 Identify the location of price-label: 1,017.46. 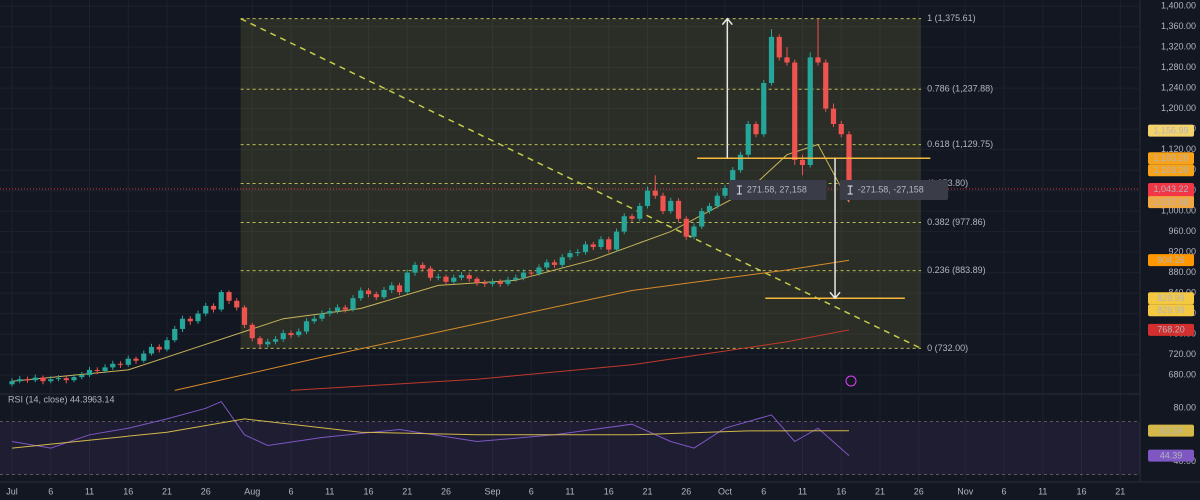
(1170, 202).